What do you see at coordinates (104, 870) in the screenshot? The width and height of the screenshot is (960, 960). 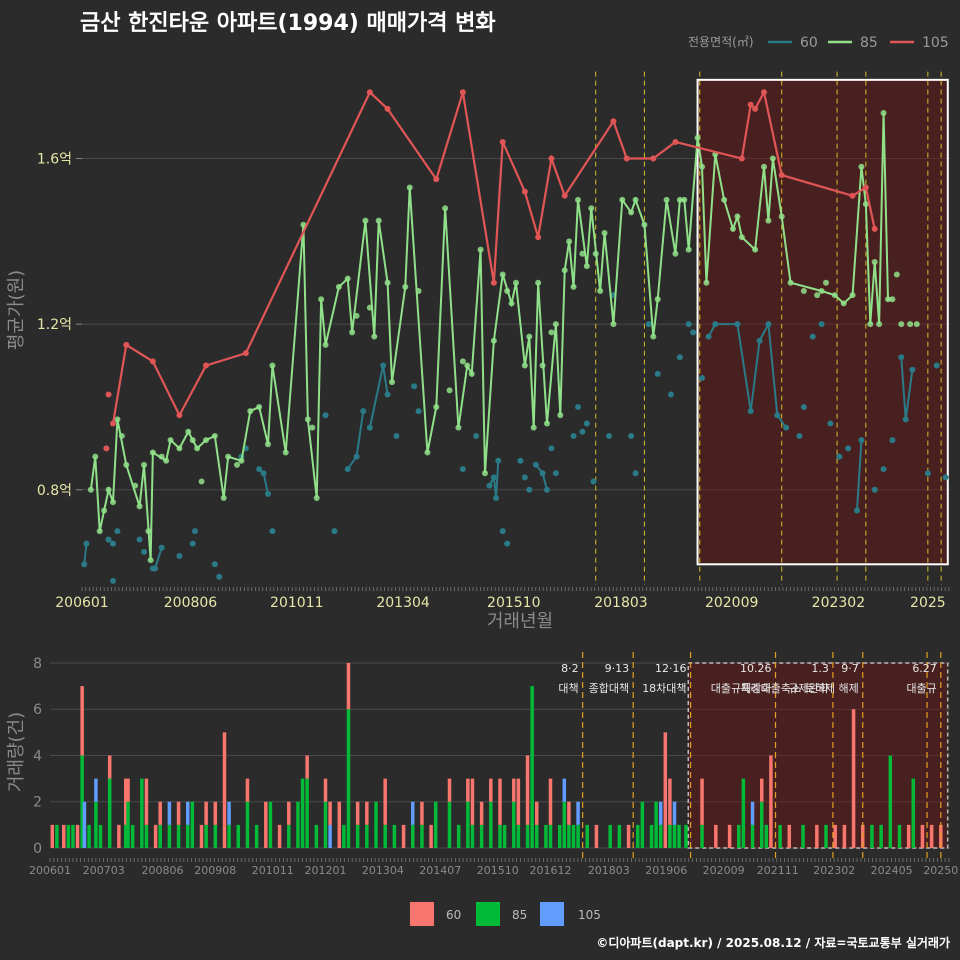 I see `bar-x-tick-label: 200703` at bounding box center [104, 870].